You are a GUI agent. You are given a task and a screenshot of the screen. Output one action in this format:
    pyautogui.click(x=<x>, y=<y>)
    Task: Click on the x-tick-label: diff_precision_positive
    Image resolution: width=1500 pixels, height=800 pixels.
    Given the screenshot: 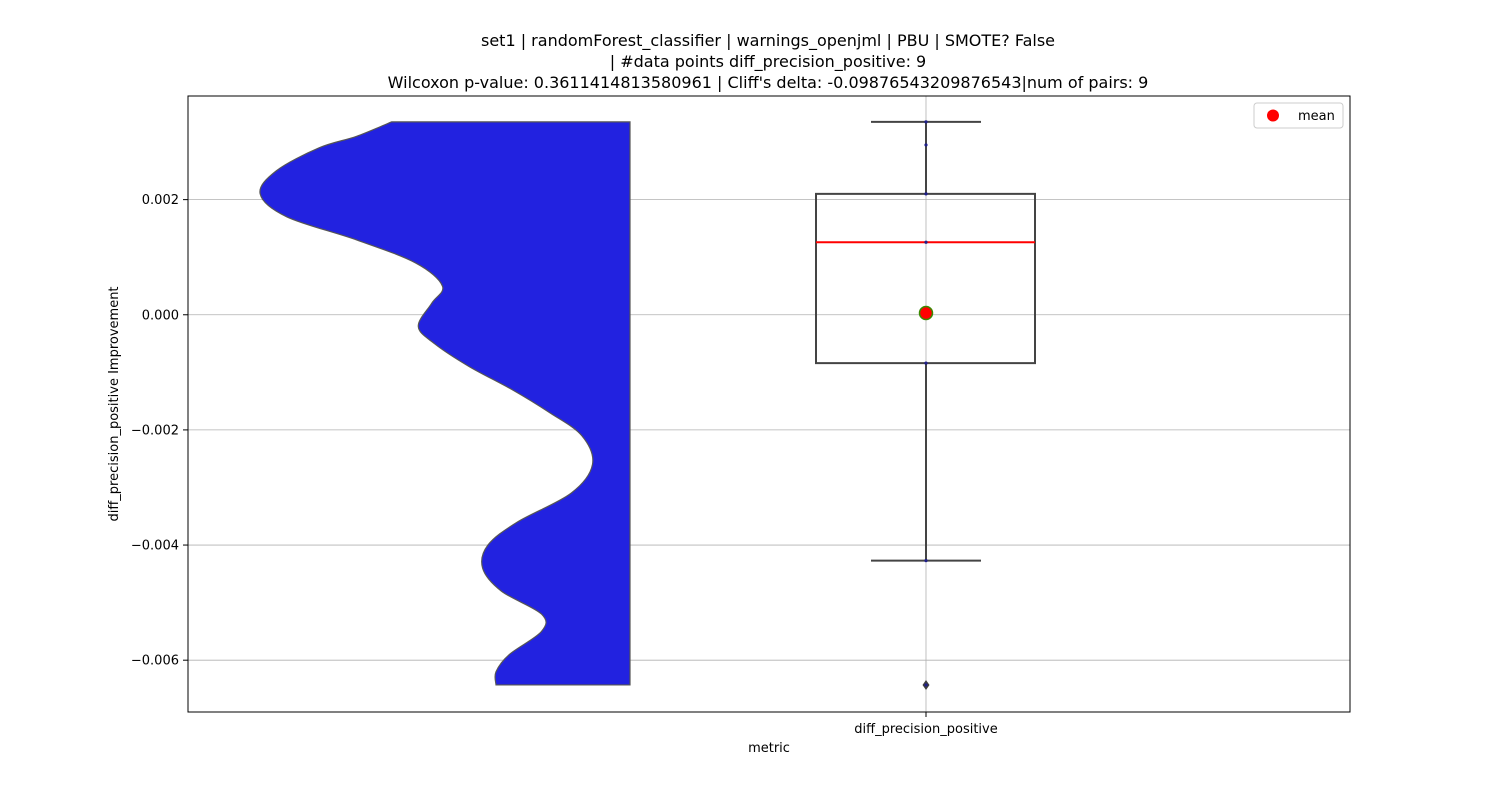 What is the action you would take?
    pyautogui.click(x=925, y=729)
    